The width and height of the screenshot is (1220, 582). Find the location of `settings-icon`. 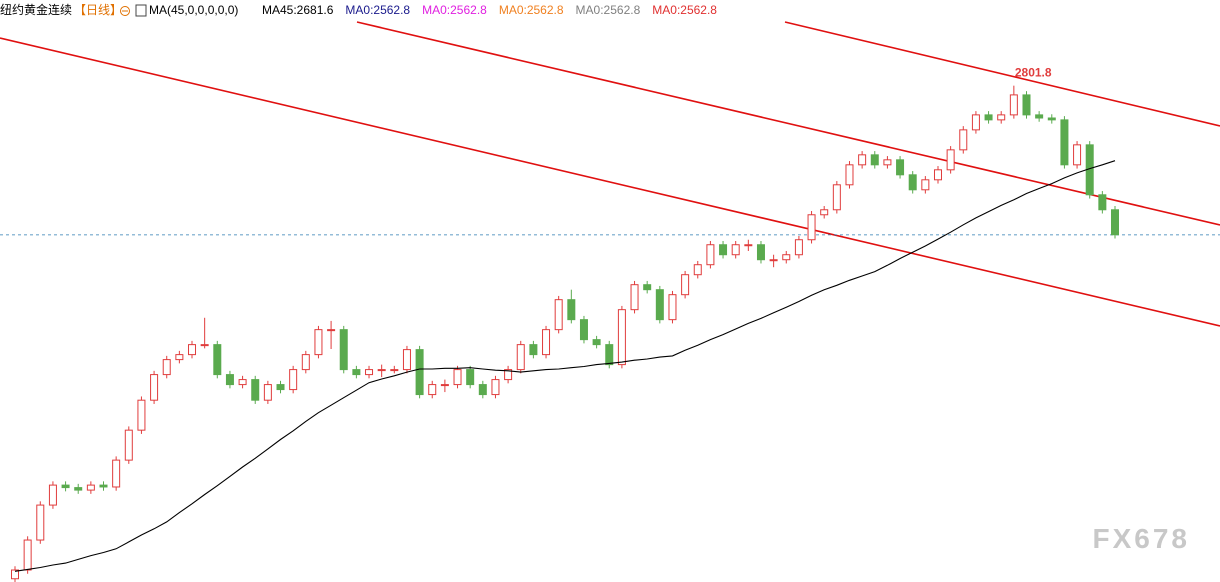

settings-icon is located at coordinates (125, 11).